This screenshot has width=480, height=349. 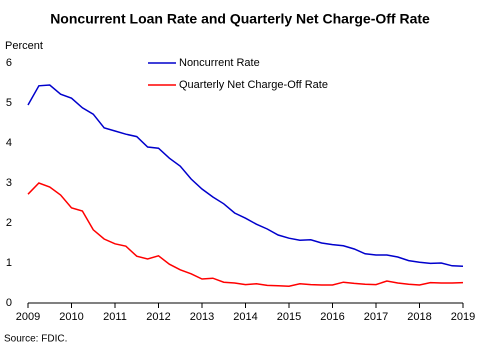 What do you see at coordinates (9, 103) in the screenshot?
I see `y-tick-label: 5` at bounding box center [9, 103].